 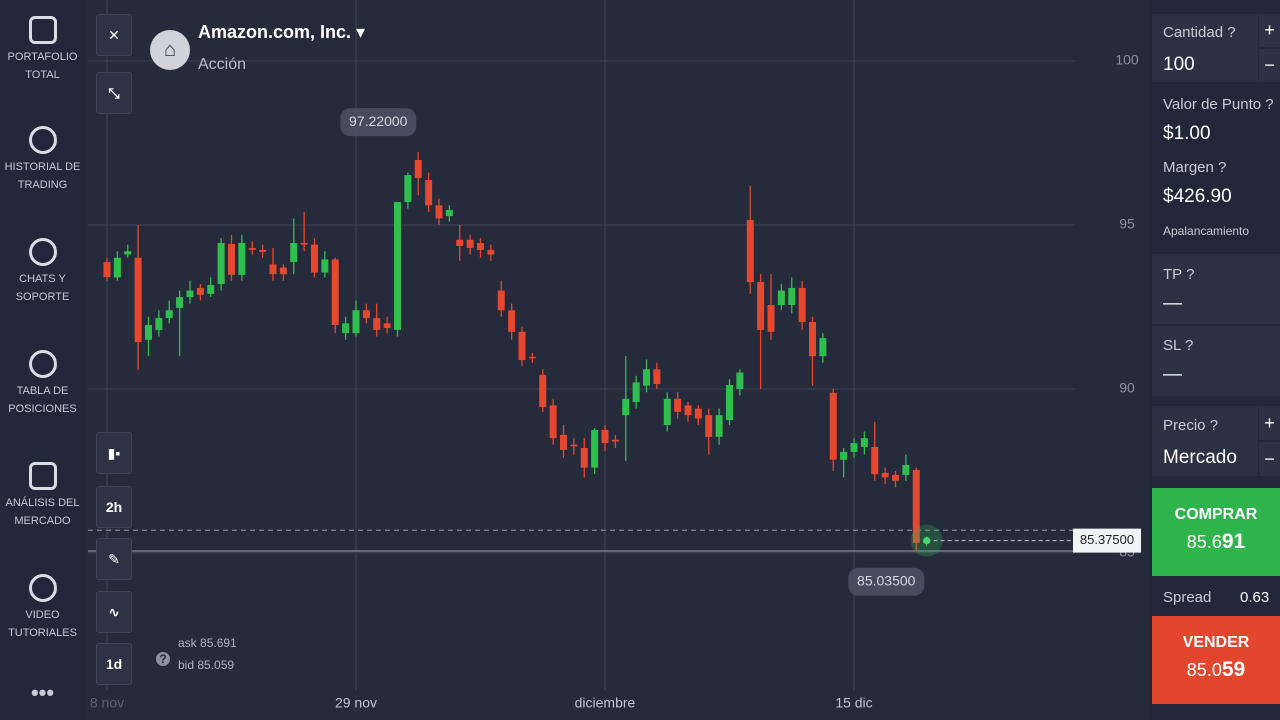 I want to click on leverage-label: Apalancamiento, so click(x=1206, y=231).